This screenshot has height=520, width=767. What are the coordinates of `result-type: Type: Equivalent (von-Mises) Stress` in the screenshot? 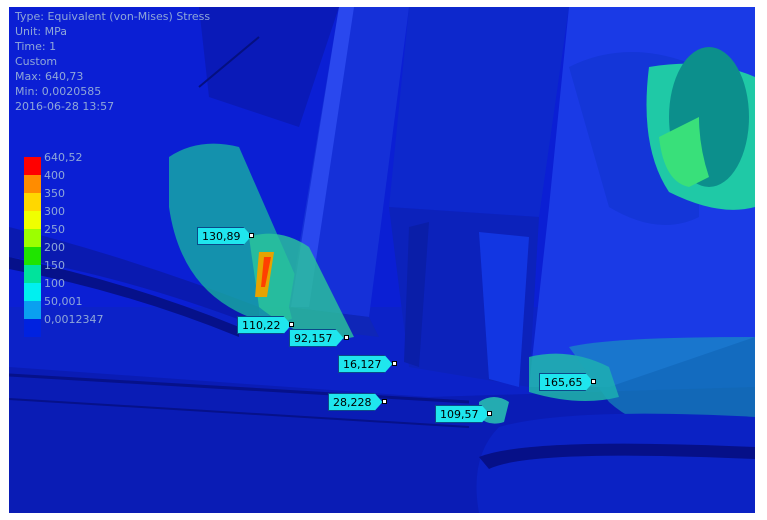 It's located at (113, 16).